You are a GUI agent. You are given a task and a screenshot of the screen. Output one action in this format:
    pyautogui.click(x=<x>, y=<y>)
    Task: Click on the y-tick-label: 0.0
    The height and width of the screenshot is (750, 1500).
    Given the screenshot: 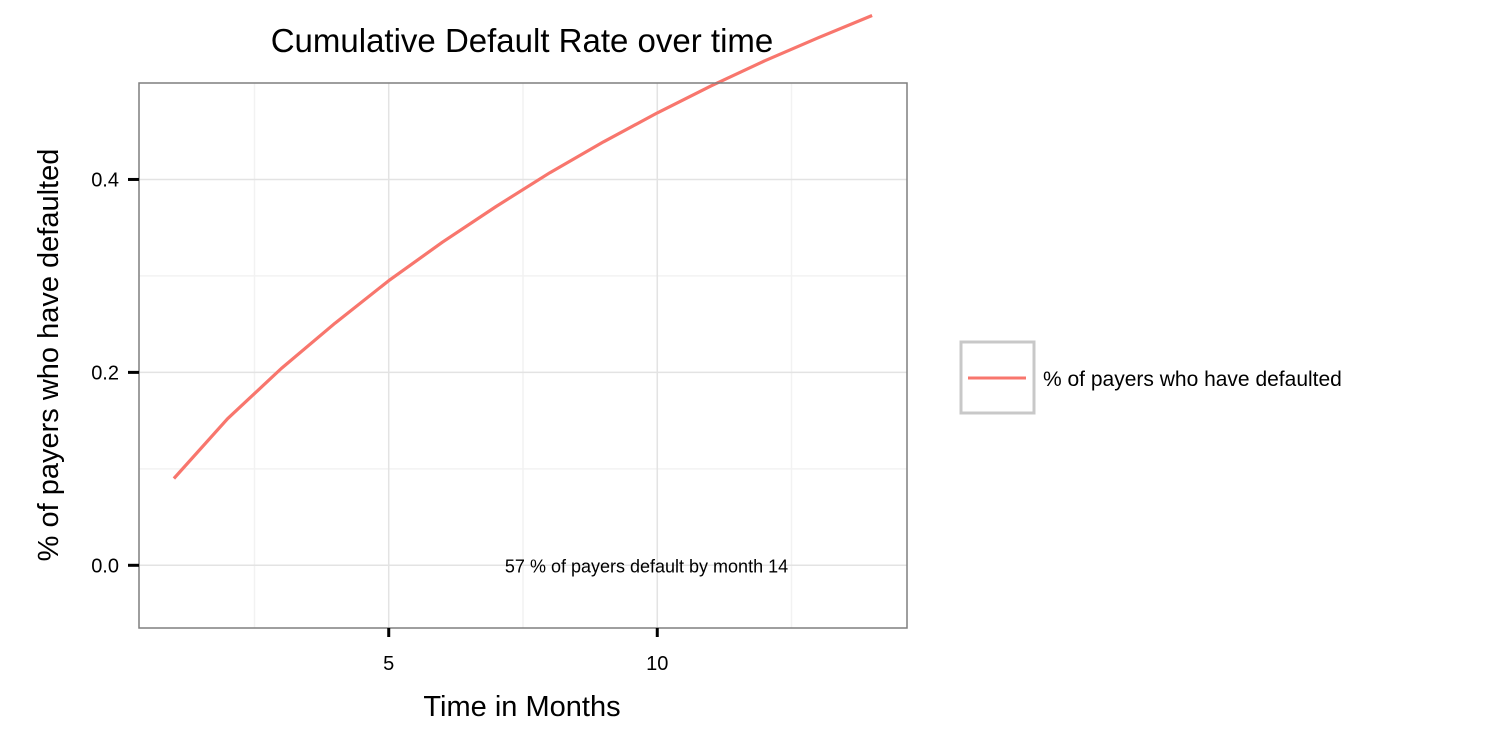 What is the action you would take?
    pyautogui.click(x=105, y=566)
    